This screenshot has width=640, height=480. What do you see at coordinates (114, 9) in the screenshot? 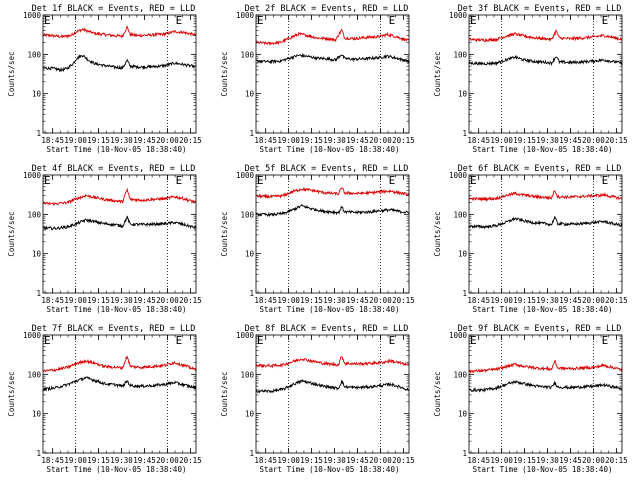
I see `chart-title: Det 1f BLACK = Events, RED = LLD` at bounding box center [114, 9].